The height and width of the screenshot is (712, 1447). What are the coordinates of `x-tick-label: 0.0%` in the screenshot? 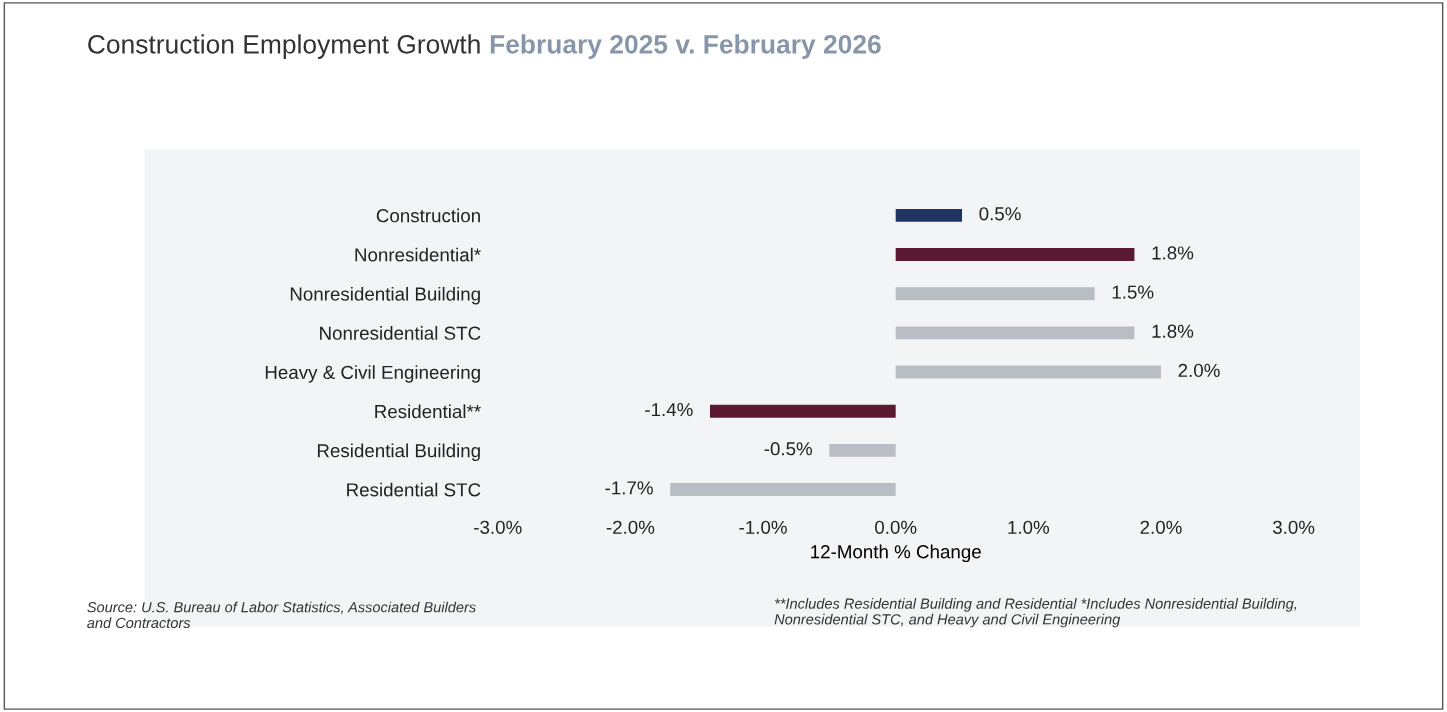 It's located at (896, 527).